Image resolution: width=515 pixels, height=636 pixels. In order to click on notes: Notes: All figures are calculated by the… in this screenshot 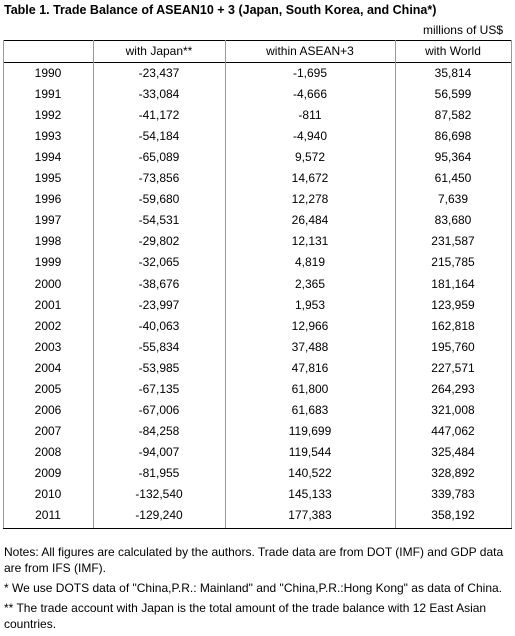, I will do `click(256, 590)`.